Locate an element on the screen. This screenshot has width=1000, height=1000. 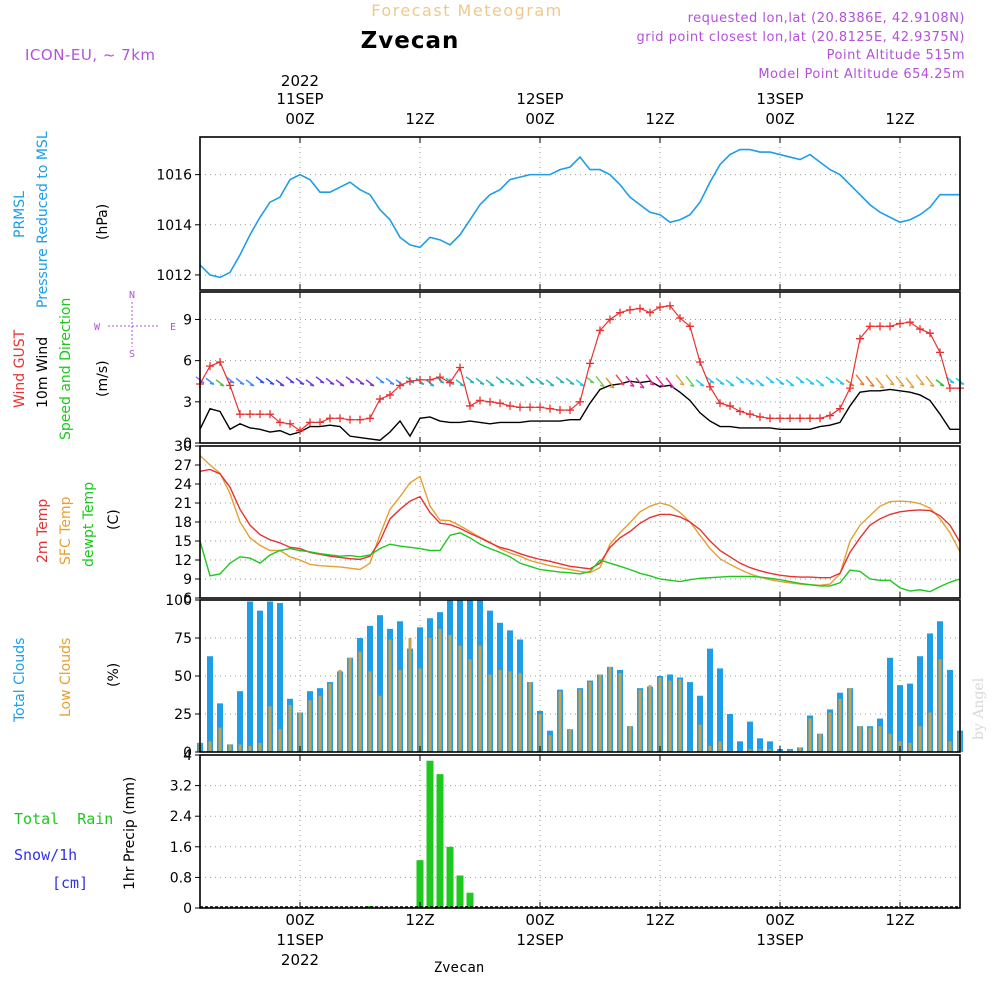
snow-label: Snow/1h is located at coordinates (45, 855).